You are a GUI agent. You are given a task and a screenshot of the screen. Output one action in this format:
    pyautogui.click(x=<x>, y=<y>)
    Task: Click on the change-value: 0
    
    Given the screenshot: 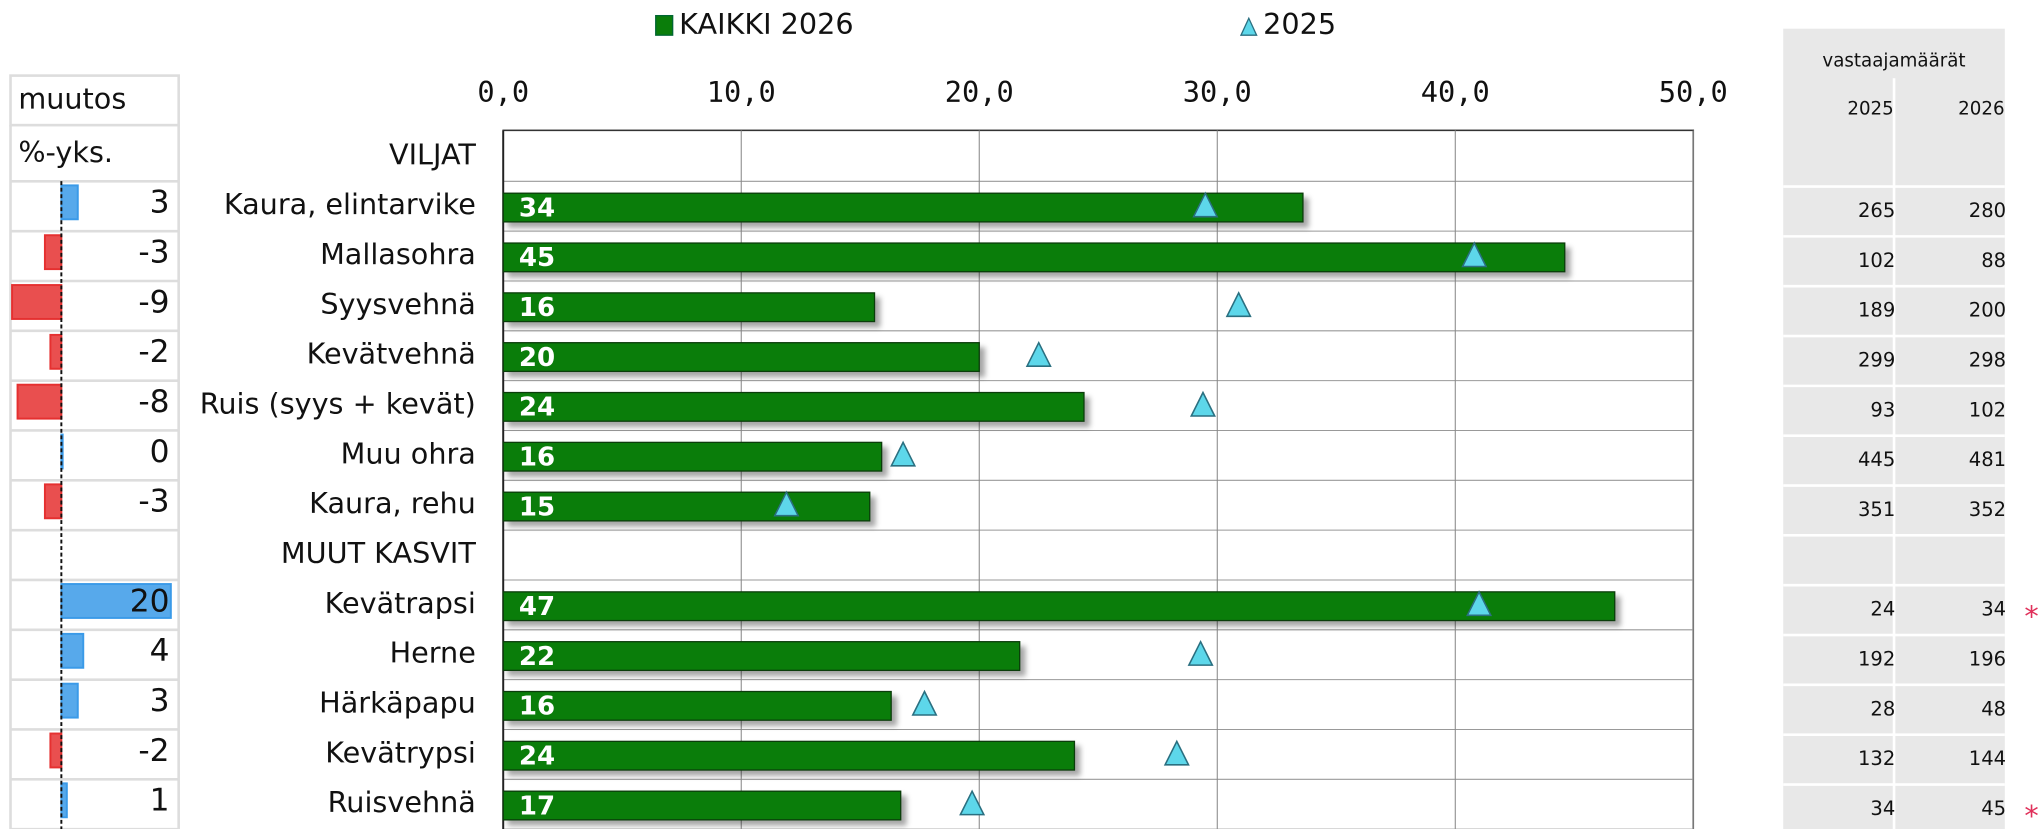 What is the action you would take?
    pyautogui.click(x=160, y=452)
    